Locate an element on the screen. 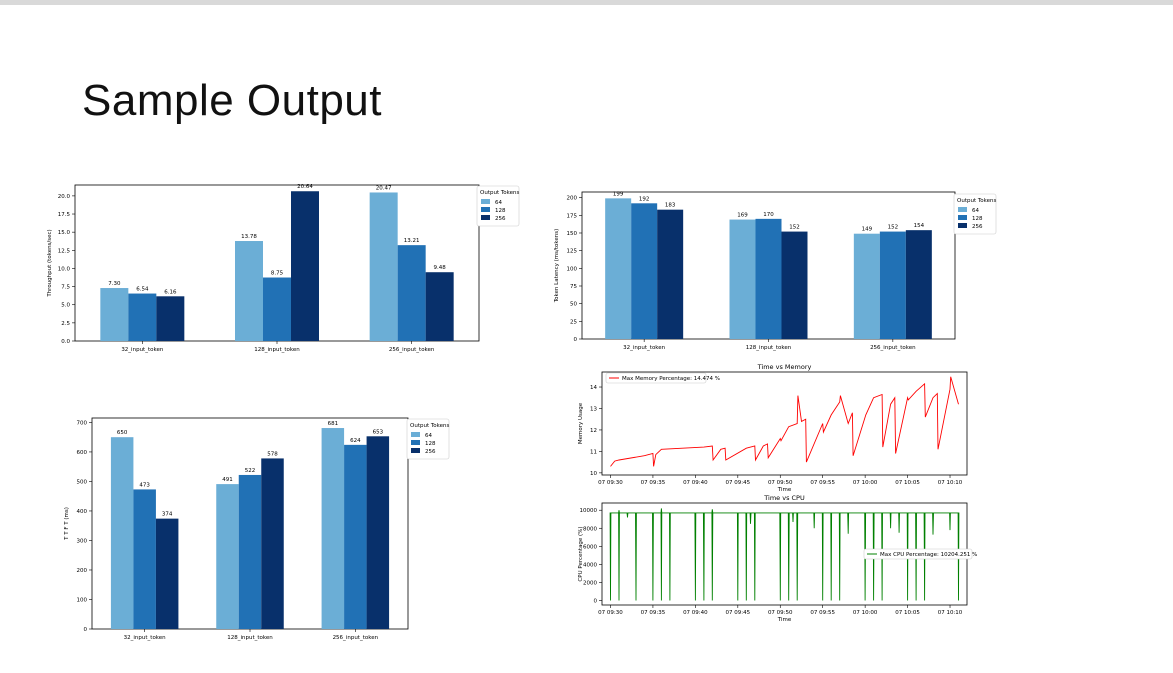 This screenshot has width=1173, height=673. y-tick-label: 10000 is located at coordinates (589, 511).